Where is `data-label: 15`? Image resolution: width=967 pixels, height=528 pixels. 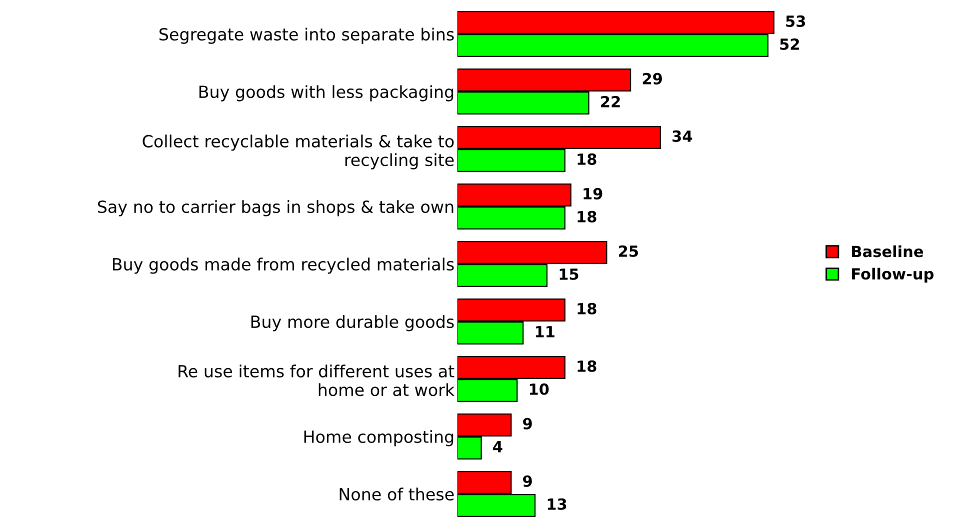 data-label: 15 is located at coordinates (569, 274).